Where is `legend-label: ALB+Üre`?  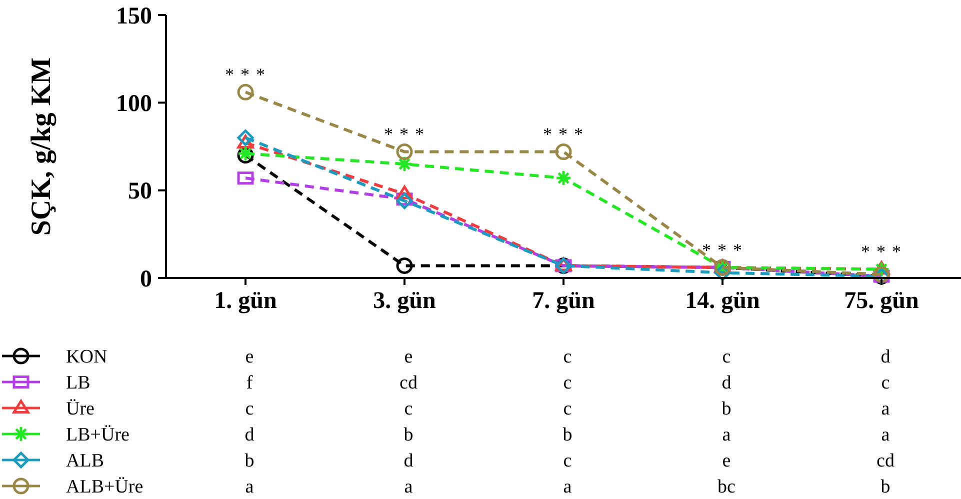 legend-label: ALB+Üre is located at coordinates (105, 487).